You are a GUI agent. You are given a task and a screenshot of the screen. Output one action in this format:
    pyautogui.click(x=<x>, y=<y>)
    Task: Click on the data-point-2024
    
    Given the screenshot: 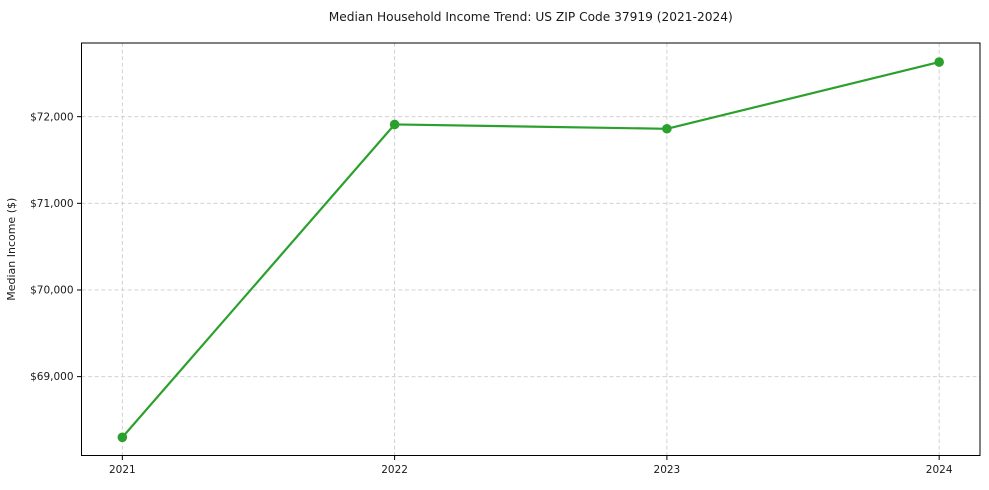 What is the action you would take?
    pyautogui.click(x=939, y=62)
    